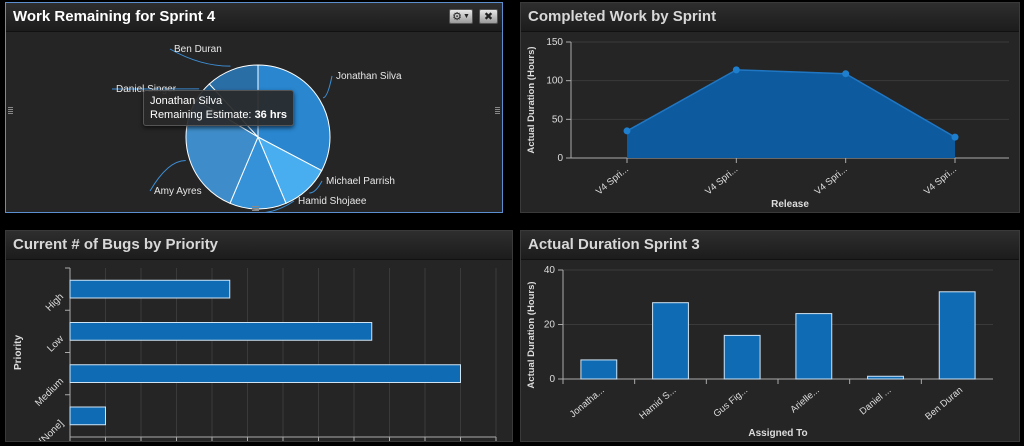 The image size is (1024, 446). Describe the element at coordinates (186, 101) in the screenshot. I see `tooltip-name: Jonathan Silva` at that location.